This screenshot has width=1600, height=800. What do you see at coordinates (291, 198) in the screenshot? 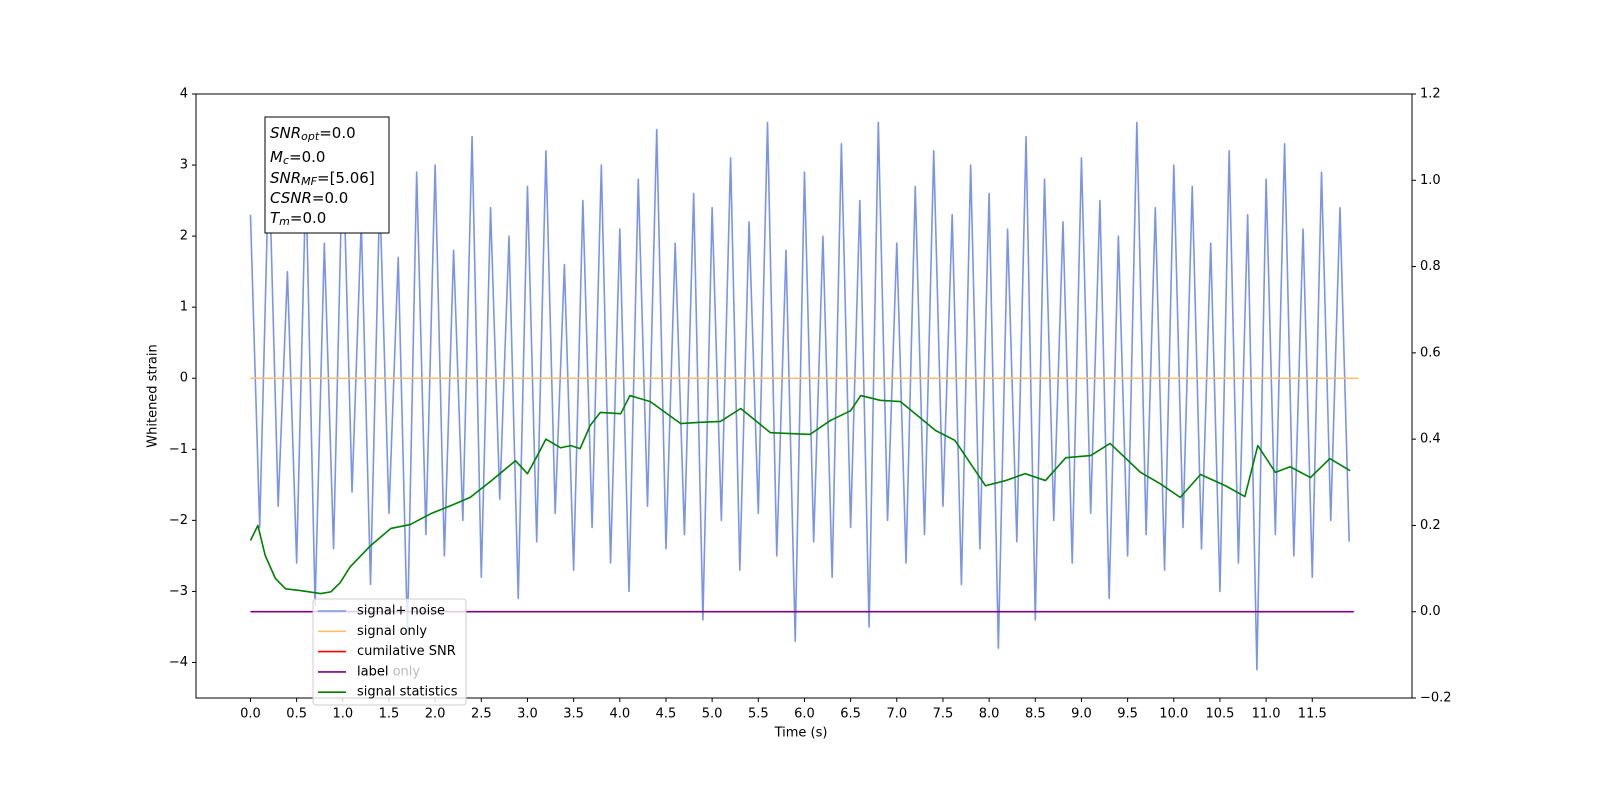
I see `annotation-symbol: CSNR` at bounding box center [291, 198].